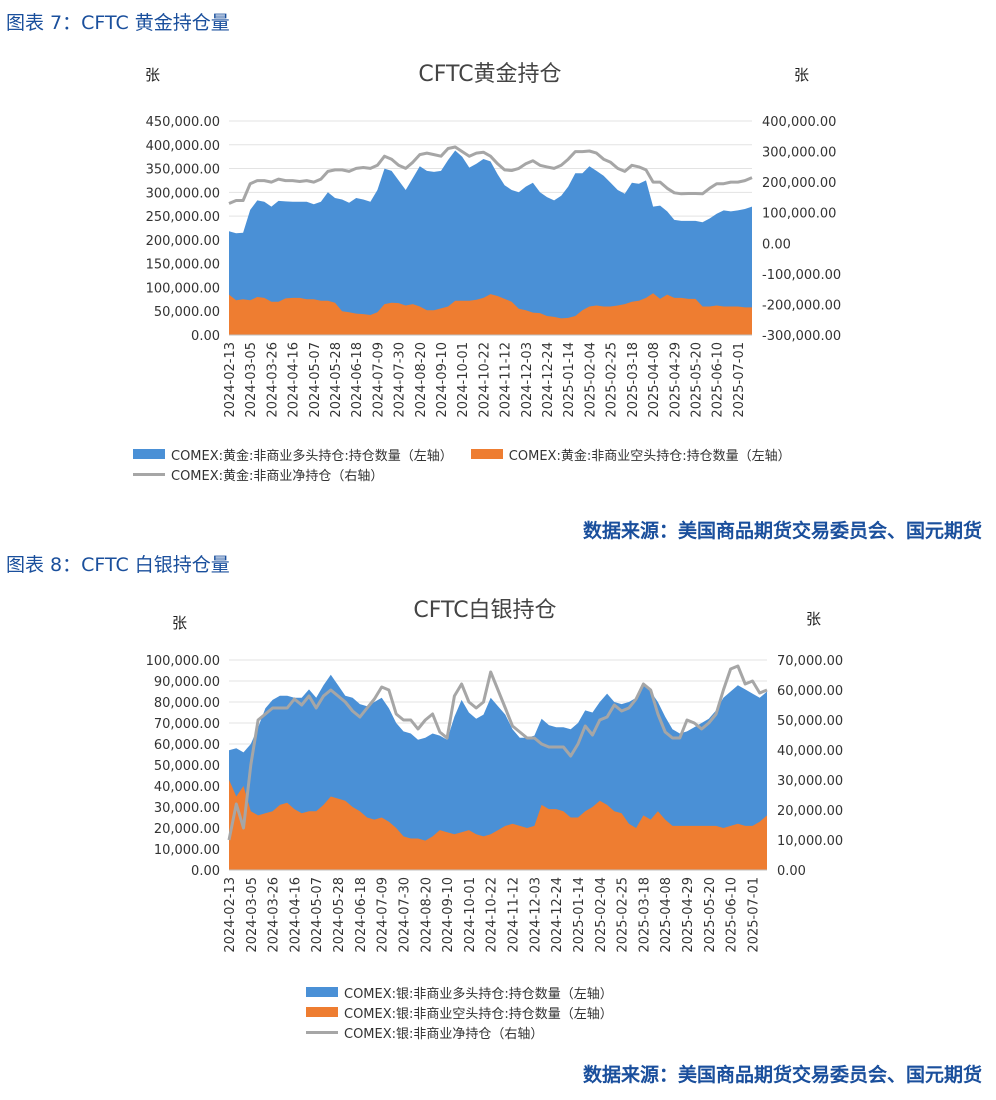  Describe the element at coordinates (183, 241) in the screenshot. I see `y-tick-label: 200,000.00` at that location.